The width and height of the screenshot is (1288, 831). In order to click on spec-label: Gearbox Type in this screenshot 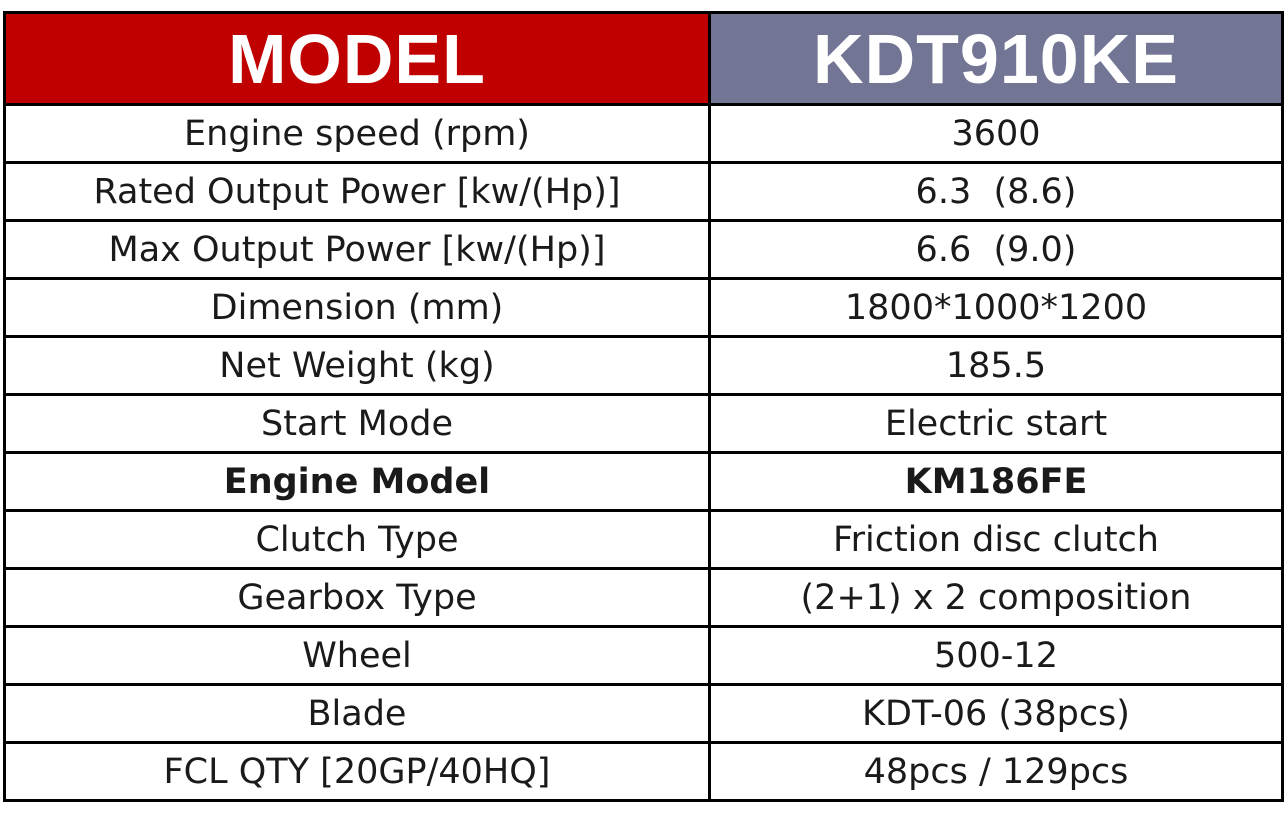, I will do `click(357, 597)`.